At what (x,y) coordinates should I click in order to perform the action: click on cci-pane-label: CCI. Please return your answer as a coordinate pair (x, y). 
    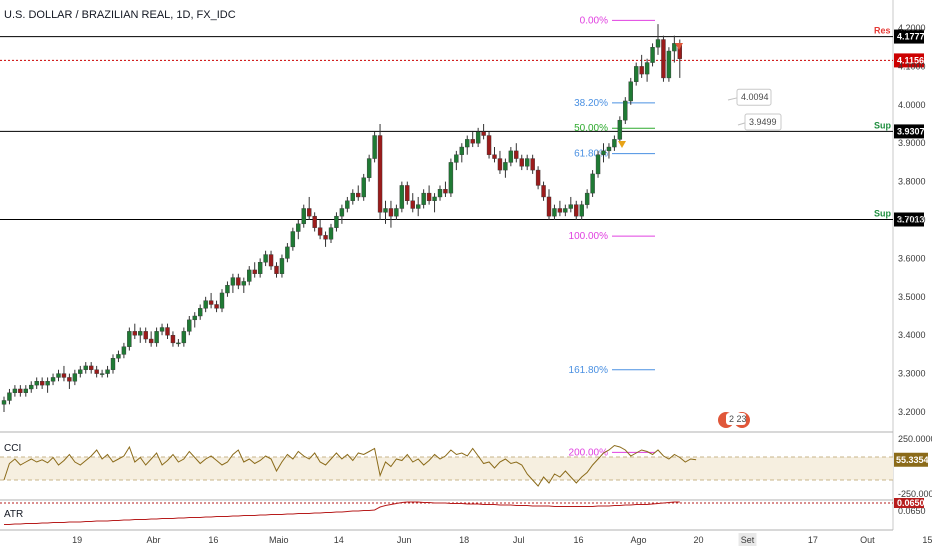
    Looking at the image, I should click on (12, 448).